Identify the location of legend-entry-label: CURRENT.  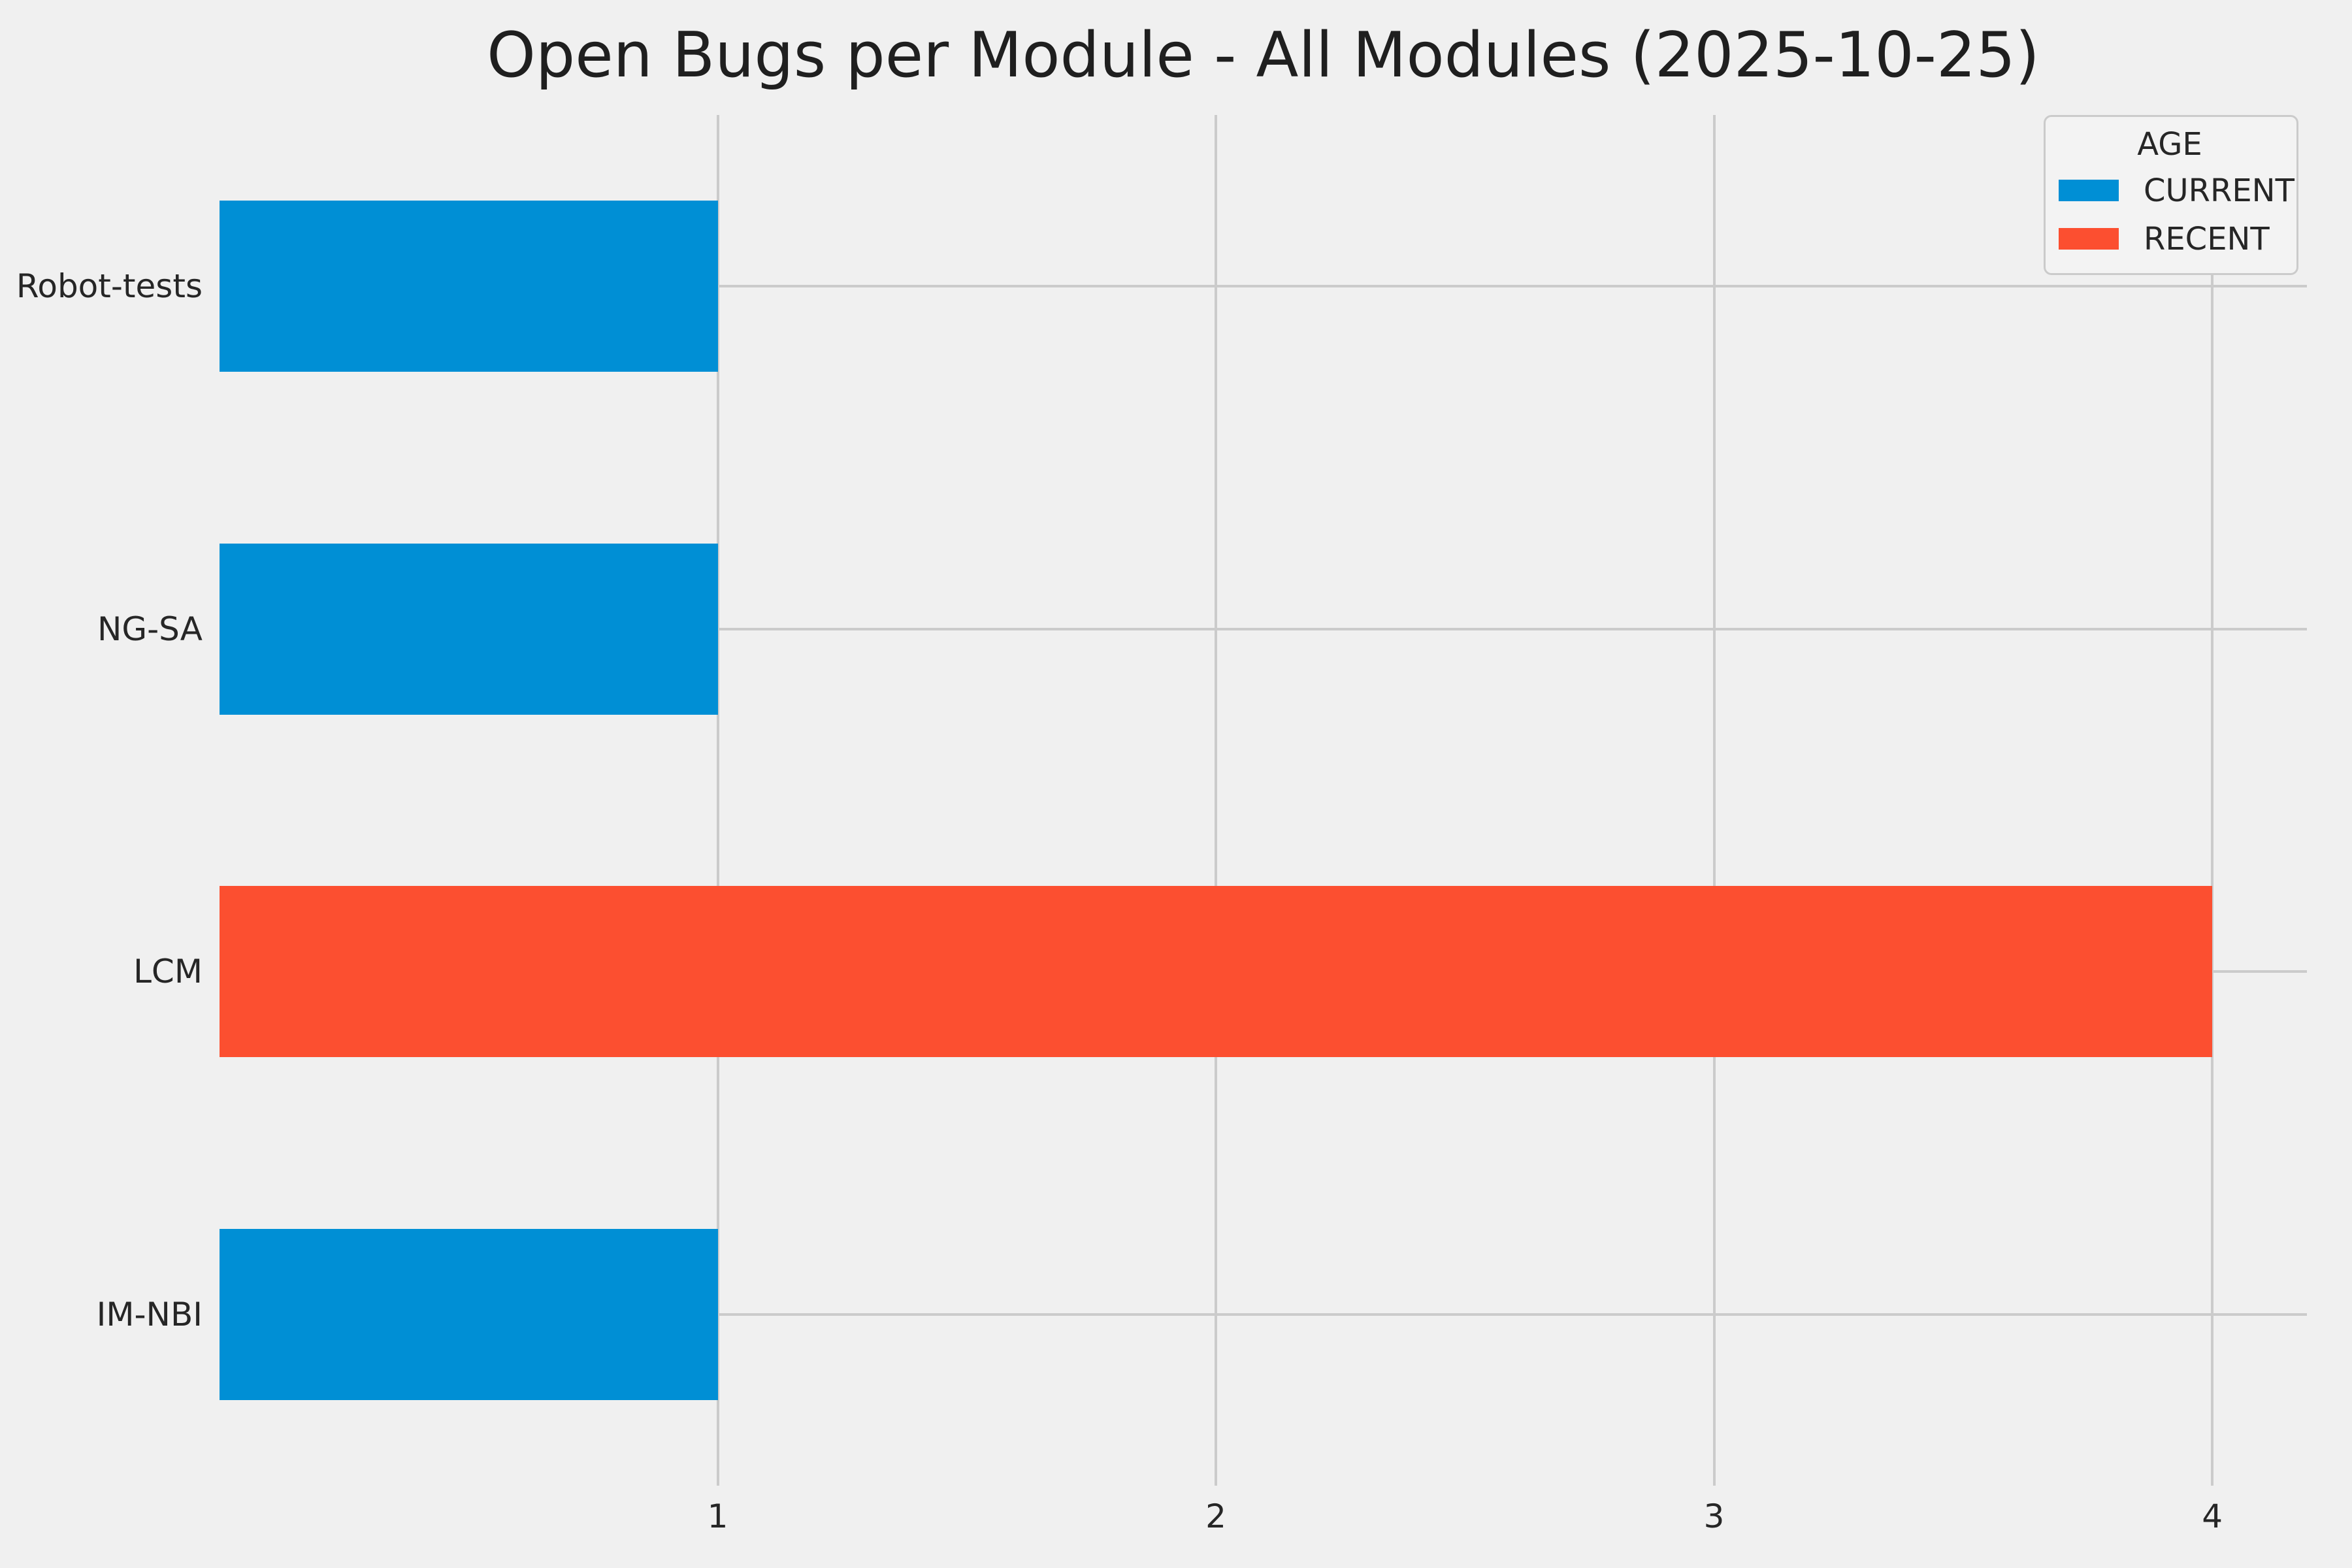
(2219, 190).